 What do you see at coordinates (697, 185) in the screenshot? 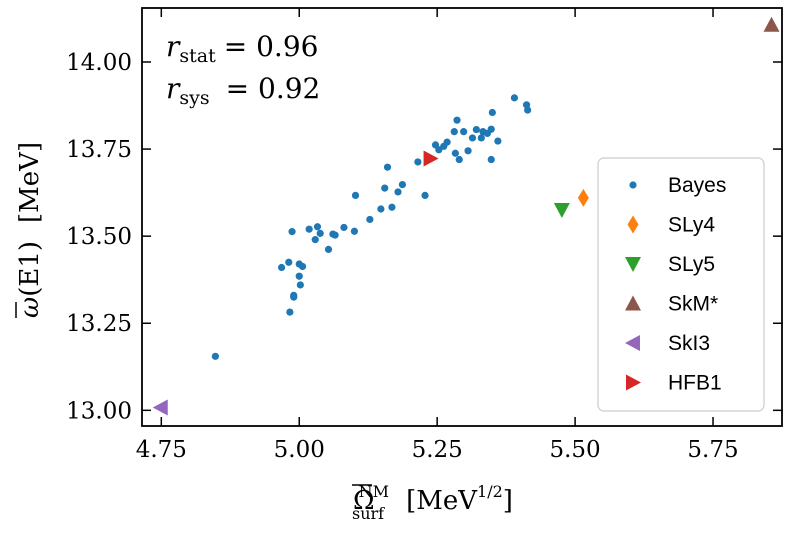
I see `legend-label-bayes: Bayes` at bounding box center [697, 185].